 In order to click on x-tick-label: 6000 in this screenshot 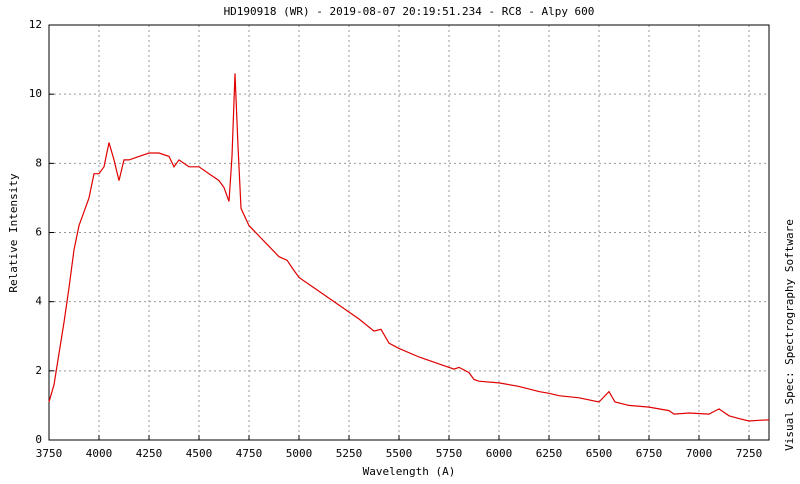, I will do `click(499, 453)`.